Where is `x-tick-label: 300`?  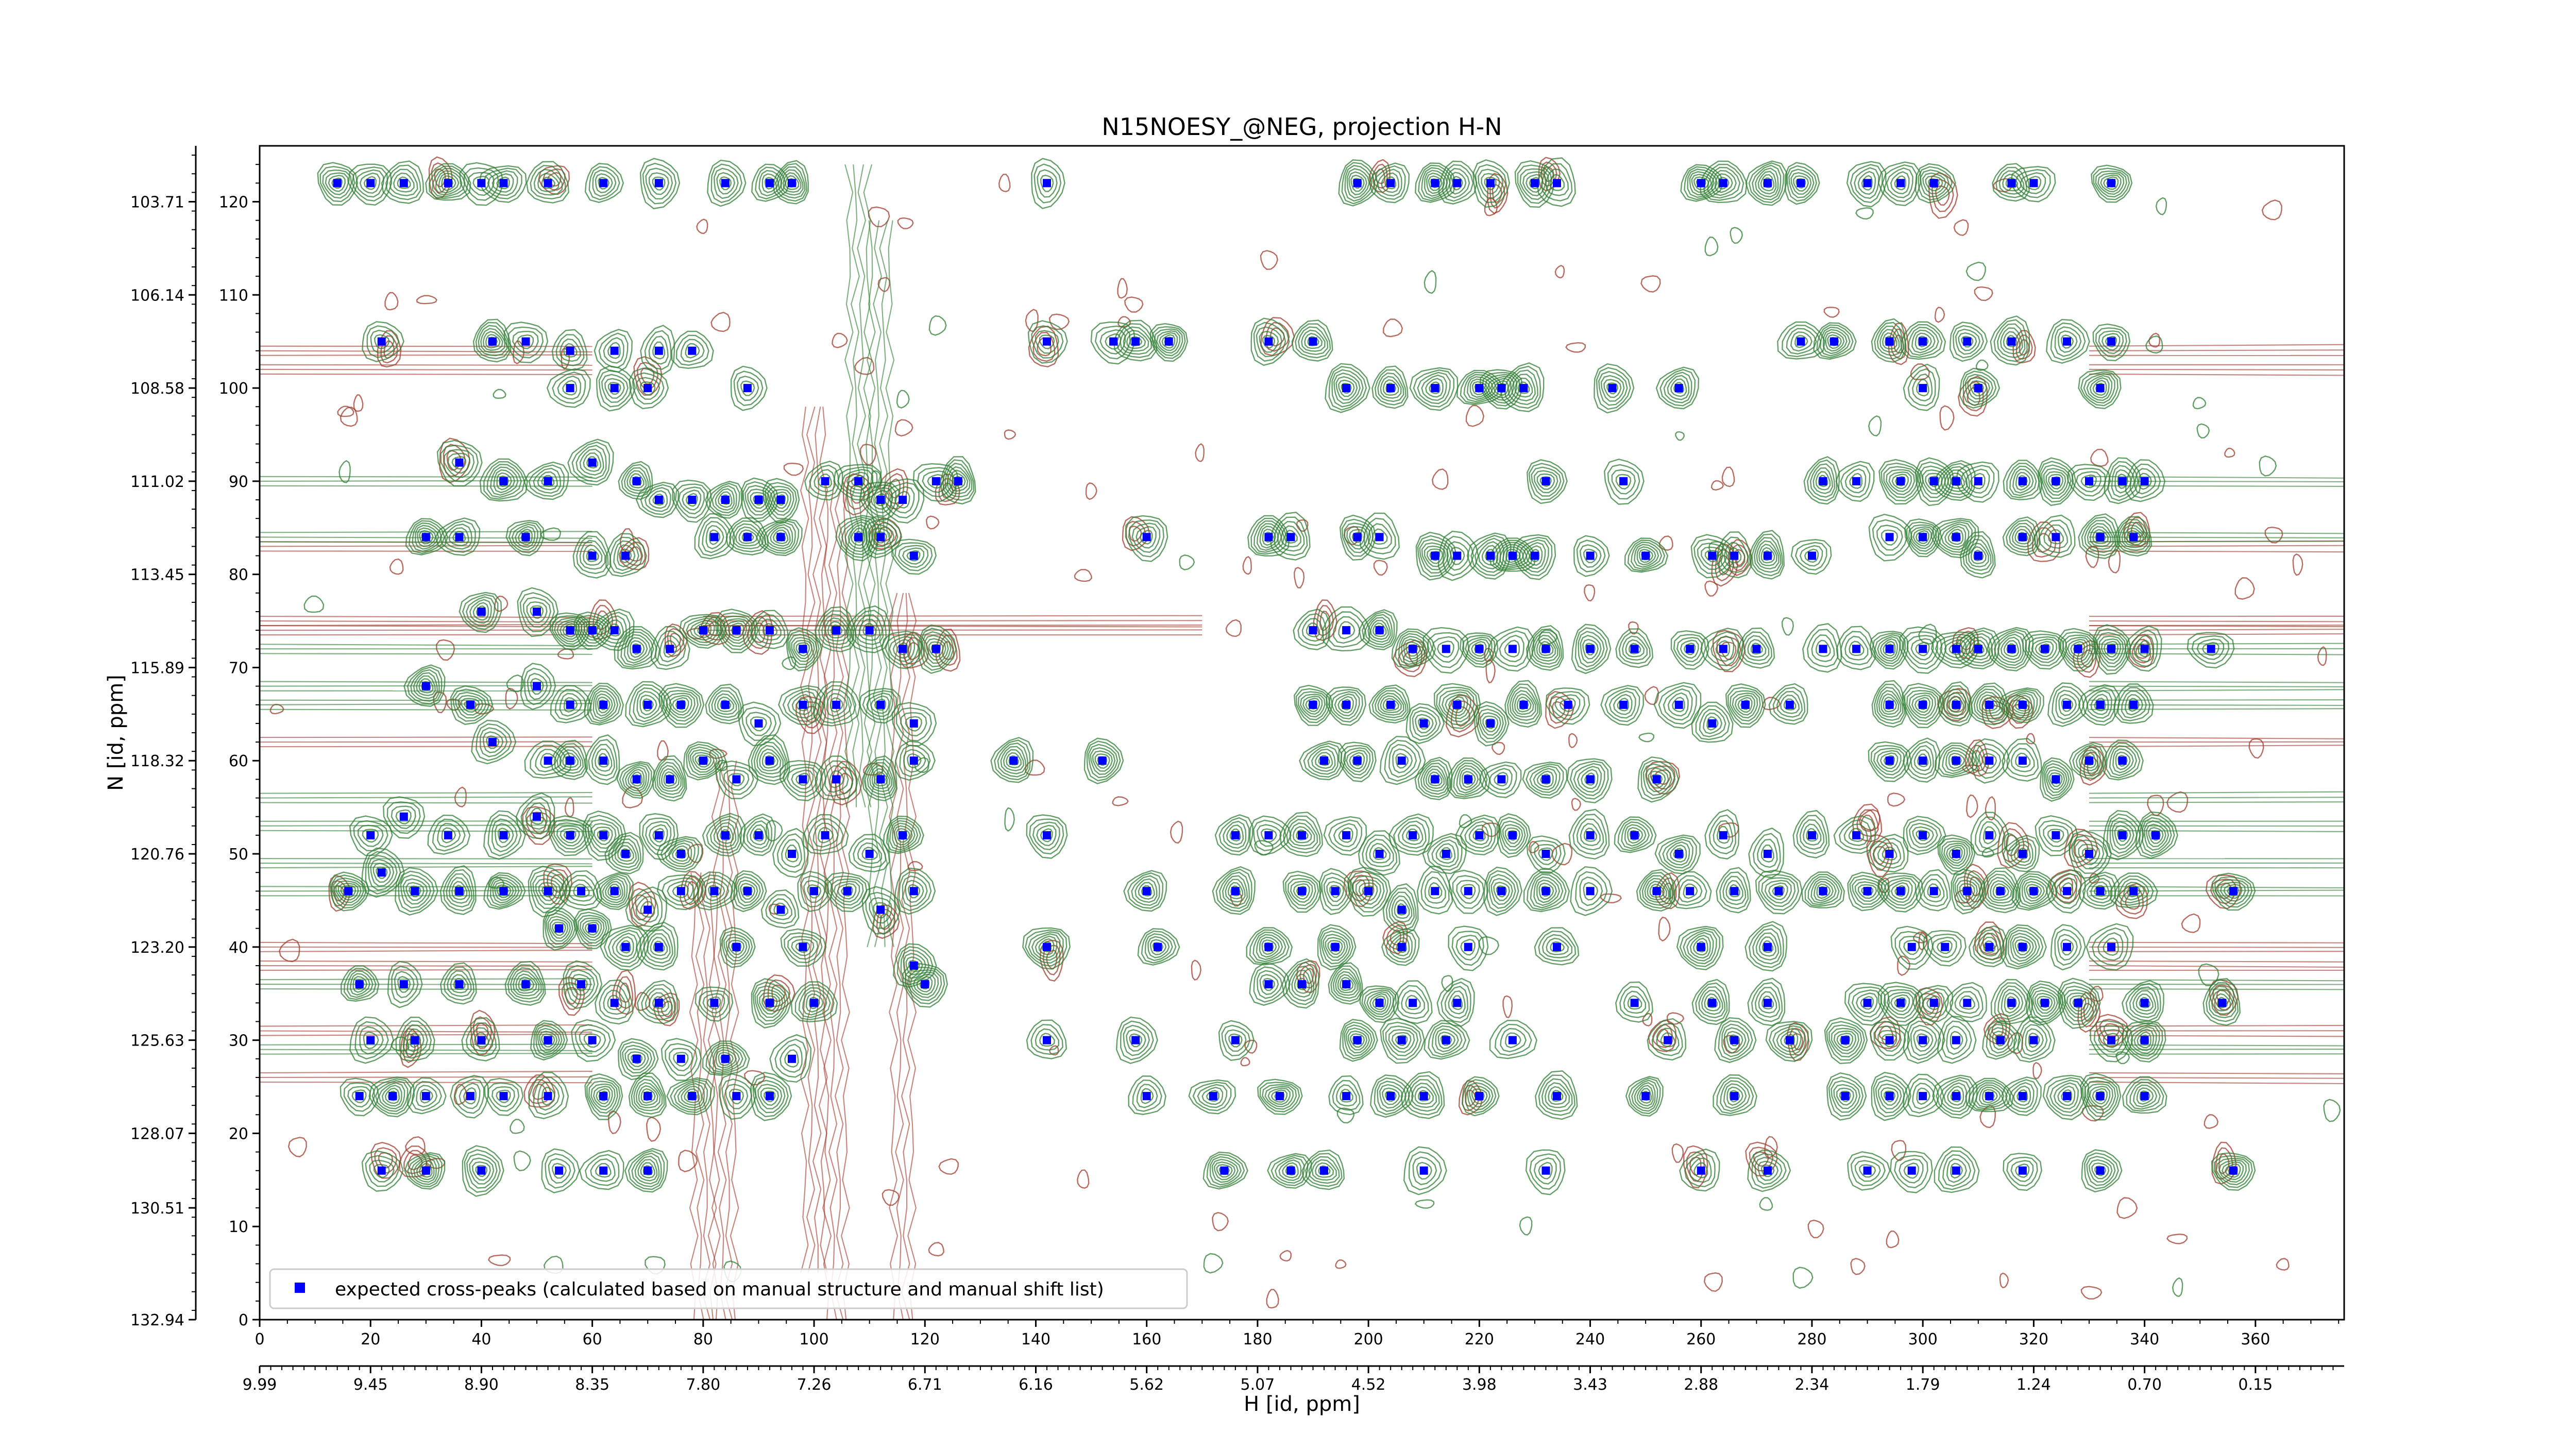
x-tick-label: 300 is located at coordinates (1923, 1339).